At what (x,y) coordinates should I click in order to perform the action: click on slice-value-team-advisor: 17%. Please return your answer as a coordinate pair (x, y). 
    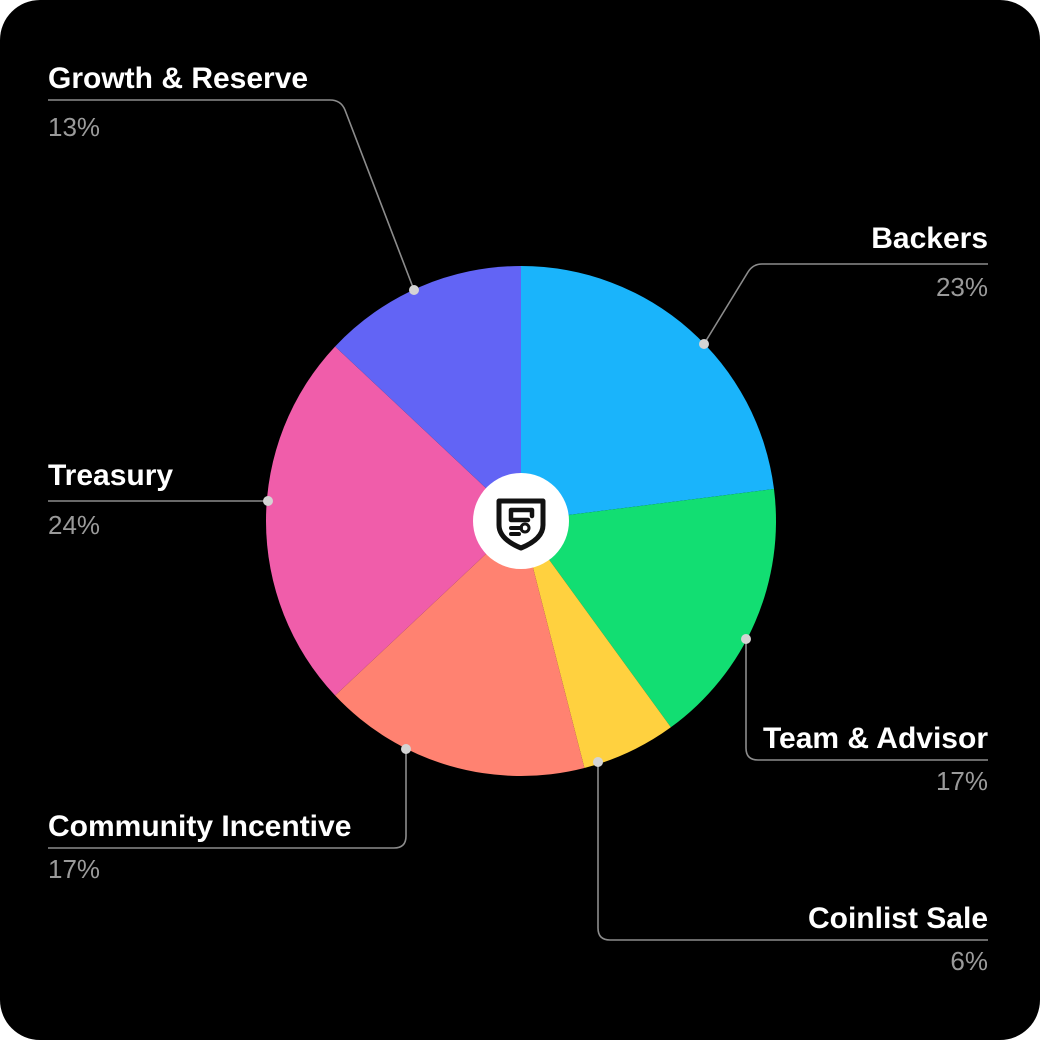
    Looking at the image, I should click on (962, 781).